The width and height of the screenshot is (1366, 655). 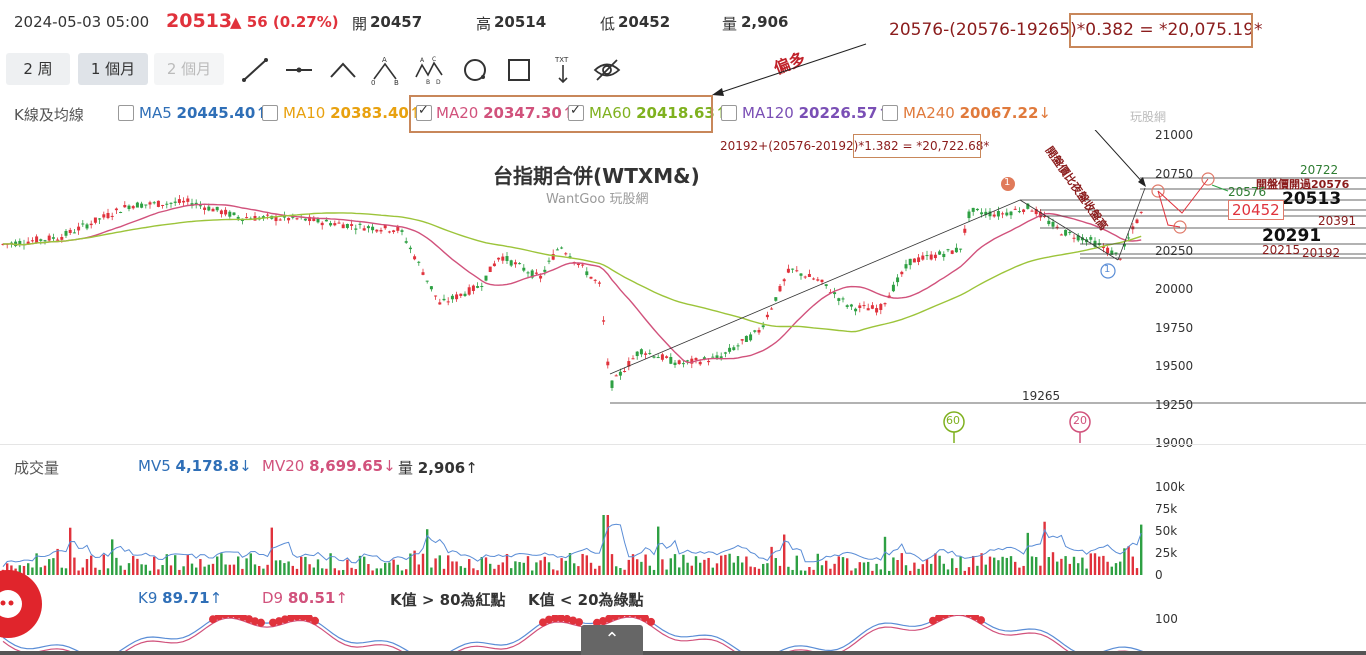 I want to click on level-label-20391: 20391, so click(x=1337, y=221).